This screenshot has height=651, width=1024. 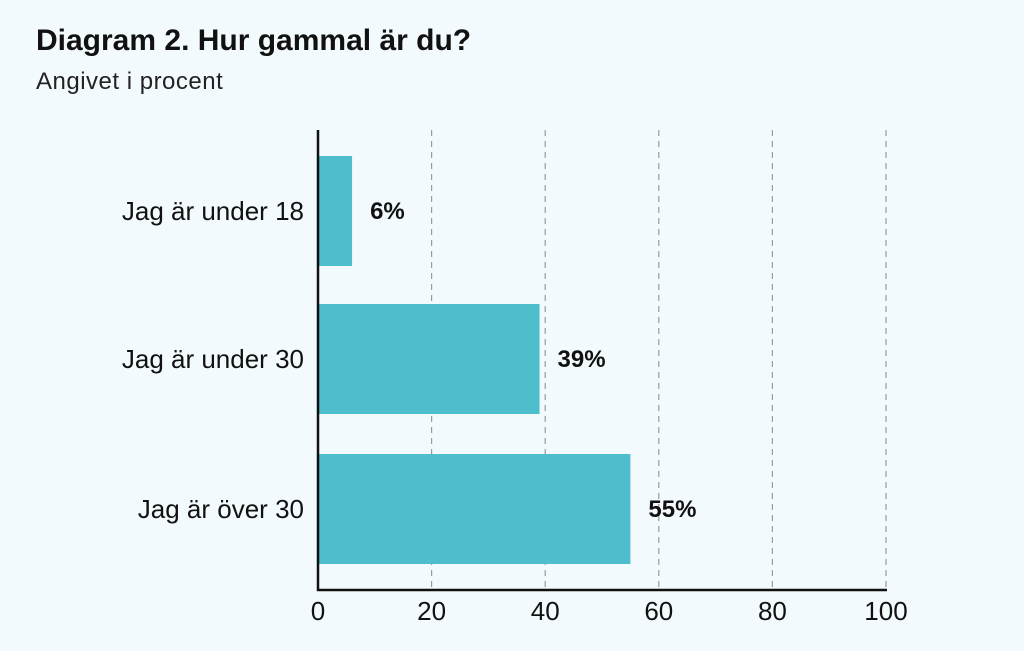 What do you see at coordinates (431, 611) in the screenshot?
I see `x-tick-label: 20` at bounding box center [431, 611].